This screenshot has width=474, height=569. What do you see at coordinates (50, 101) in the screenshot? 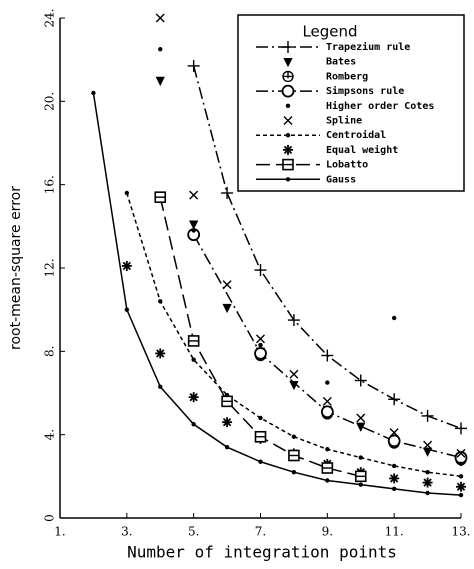
I see `y-tick-label: 20.` at bounding box center [50, 101].